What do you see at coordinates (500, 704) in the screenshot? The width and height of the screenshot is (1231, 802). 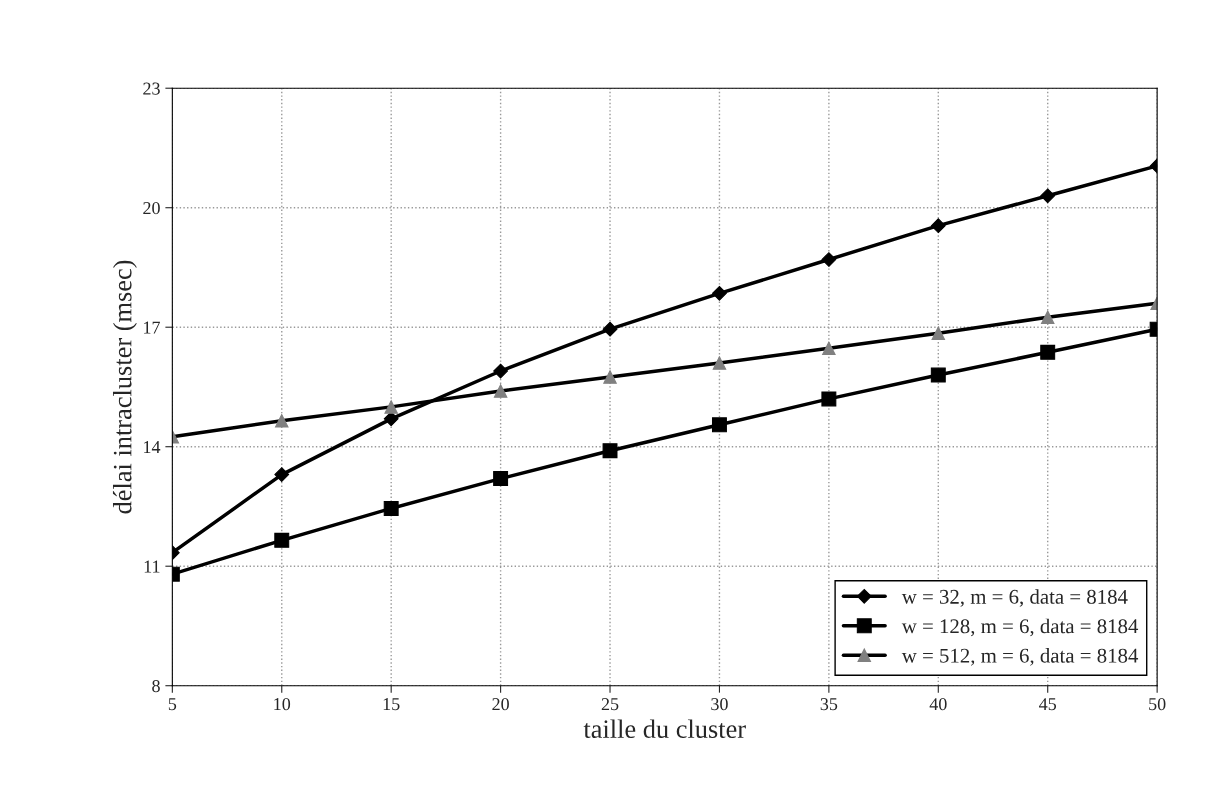 I see `x-tick-label: 20` at bounding box center [500, 704].